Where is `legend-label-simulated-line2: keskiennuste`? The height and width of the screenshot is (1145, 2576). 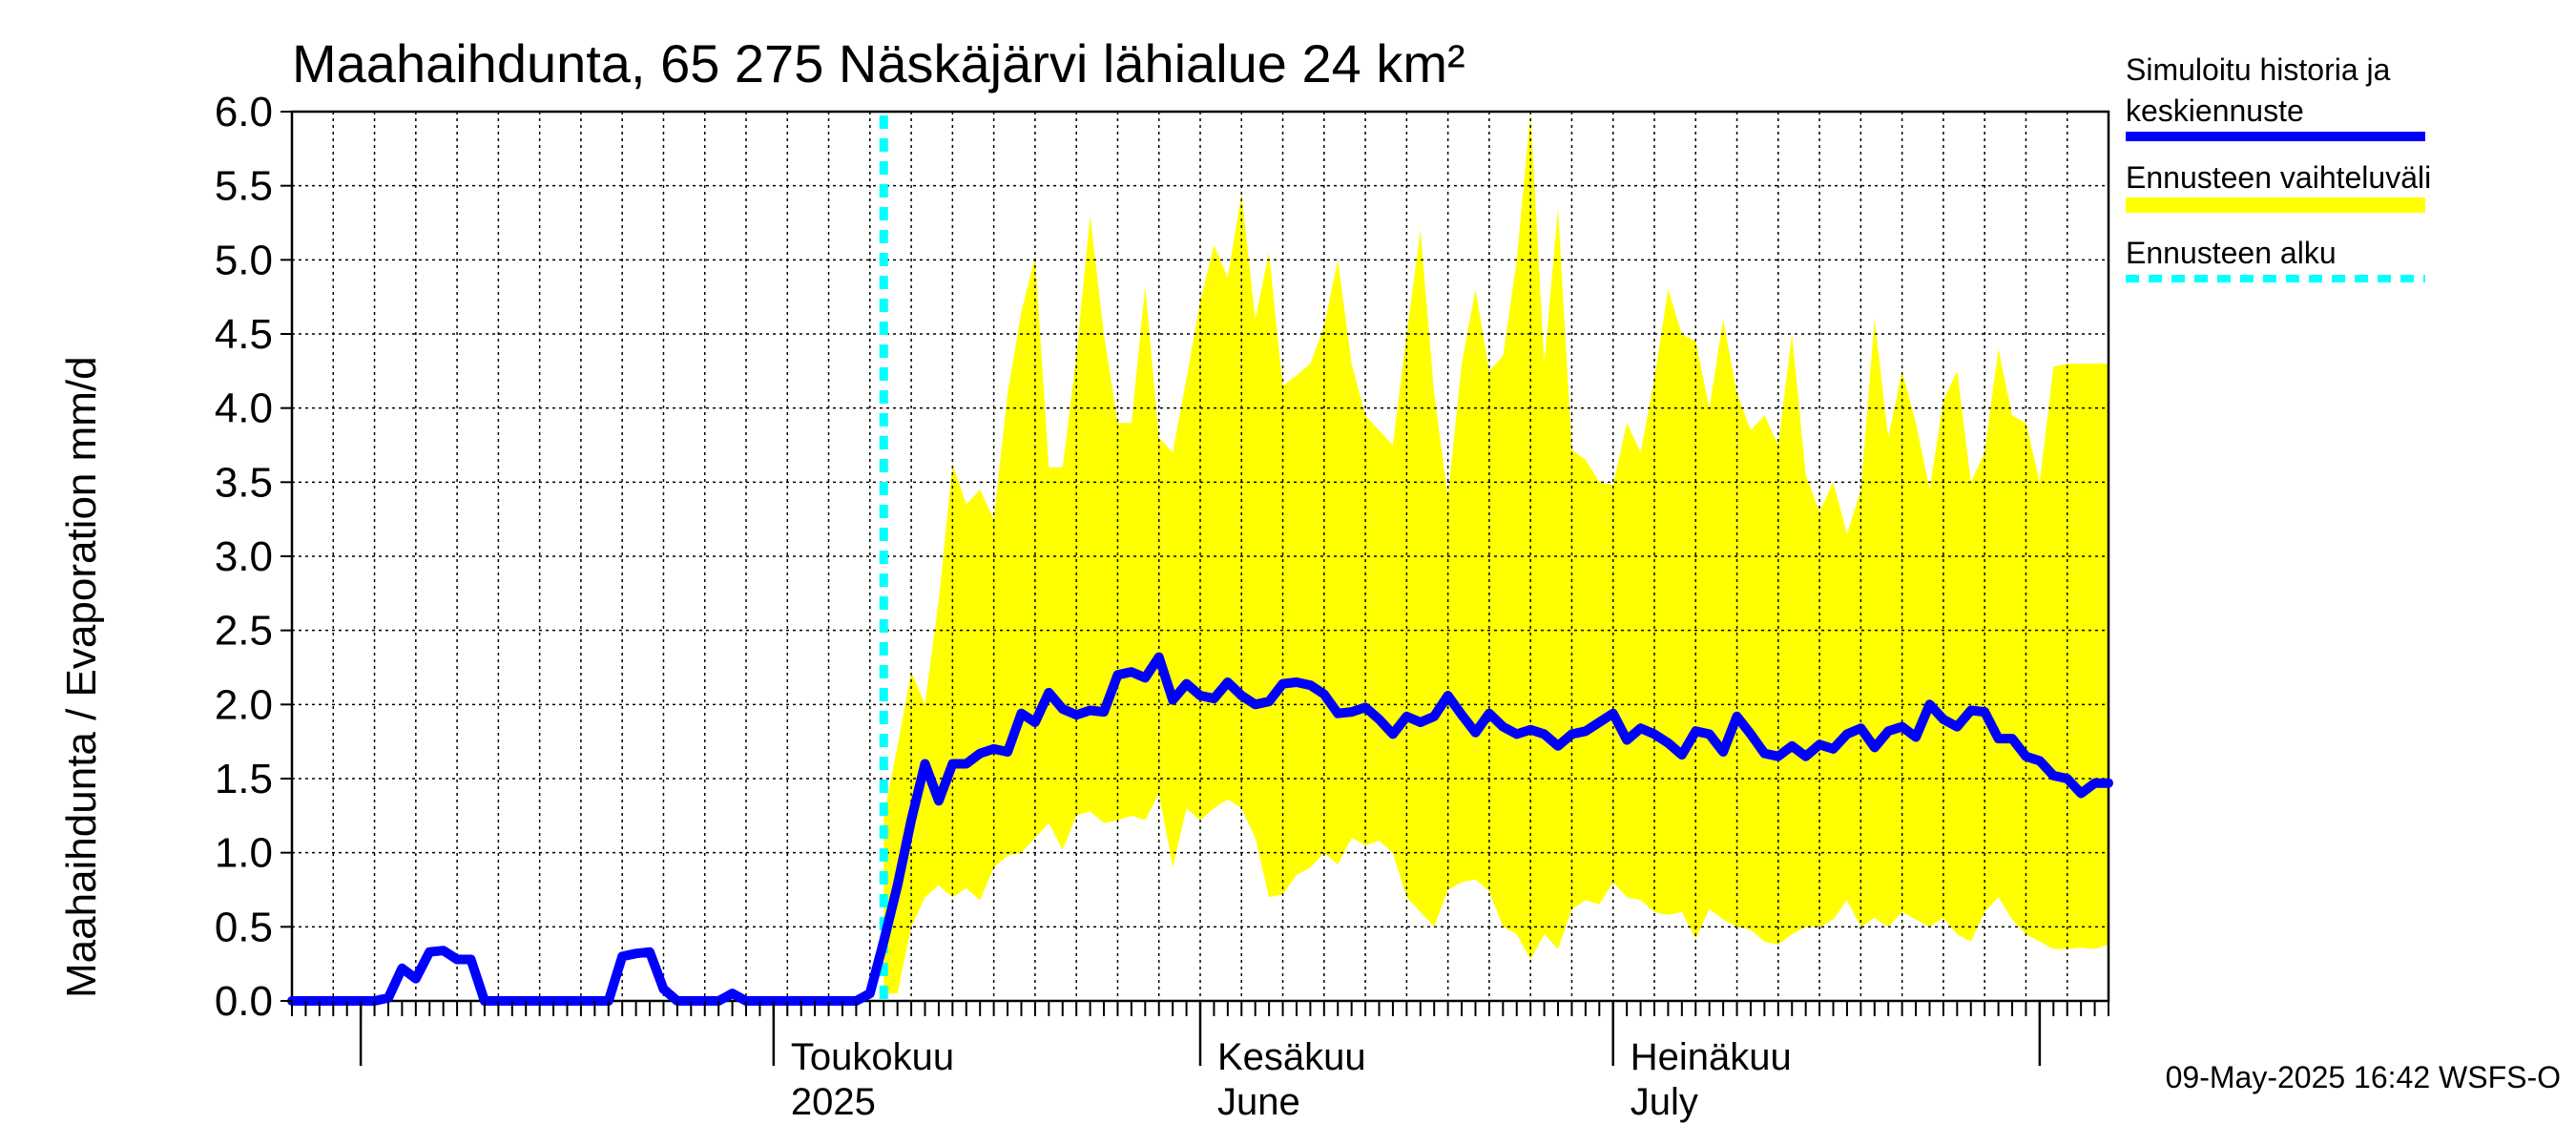 legend-label-simulated-line2: keskiennuste is located at coordinates (2215, 111).